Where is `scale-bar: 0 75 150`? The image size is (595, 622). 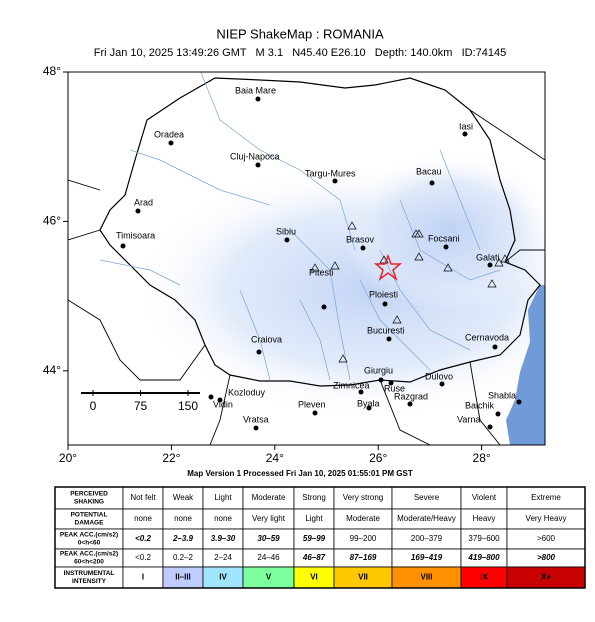 scale-bar: 0 75 150 is located at coordinates (141, 402).